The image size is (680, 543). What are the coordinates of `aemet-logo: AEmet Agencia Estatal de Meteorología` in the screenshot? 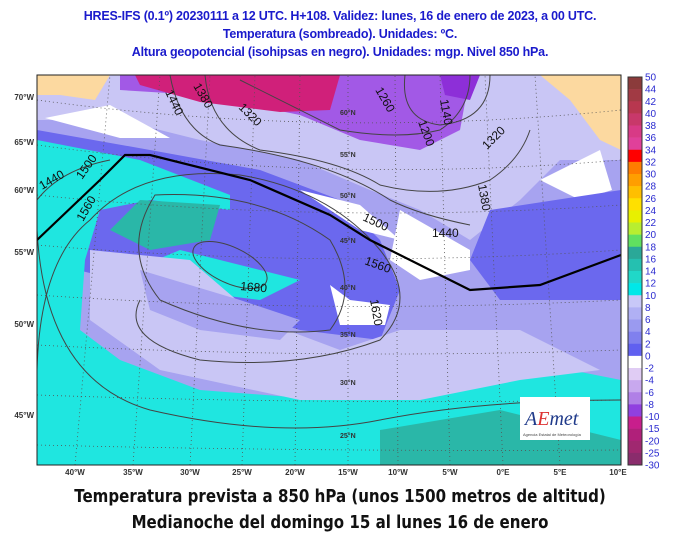 It's located at (555, 418).